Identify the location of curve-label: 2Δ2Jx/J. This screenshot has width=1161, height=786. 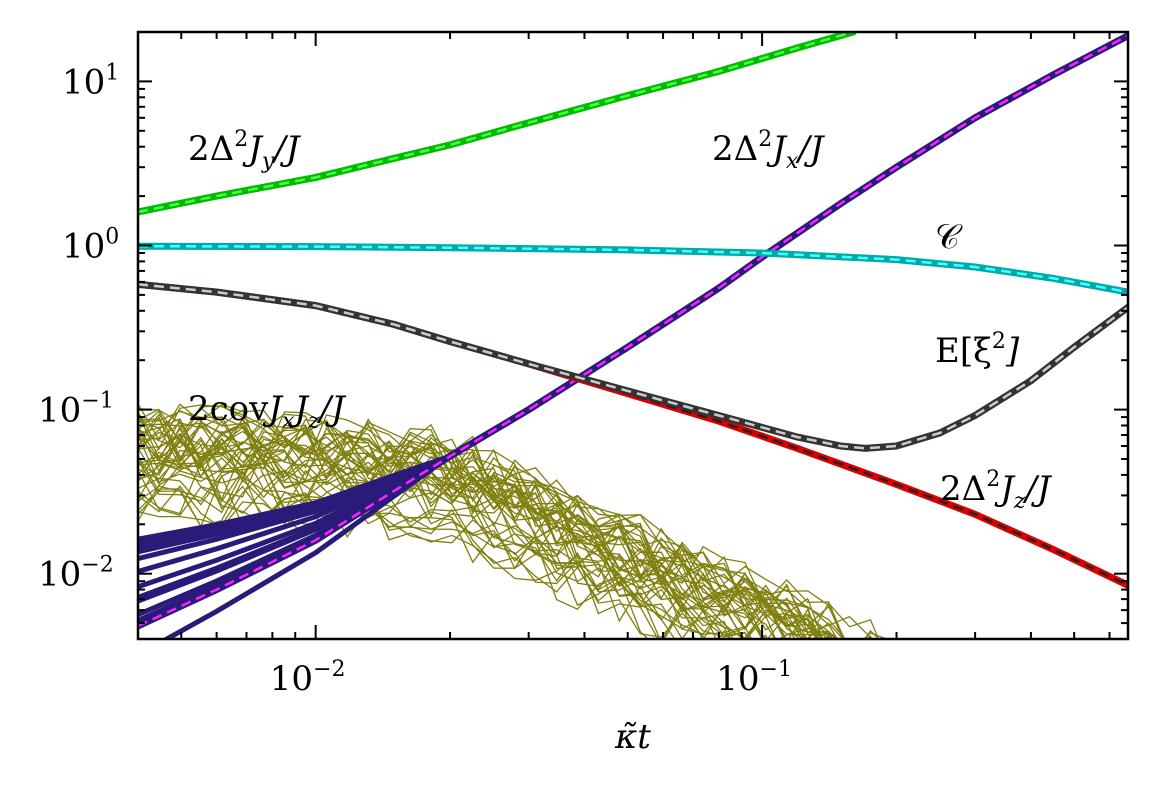
(769, 150).